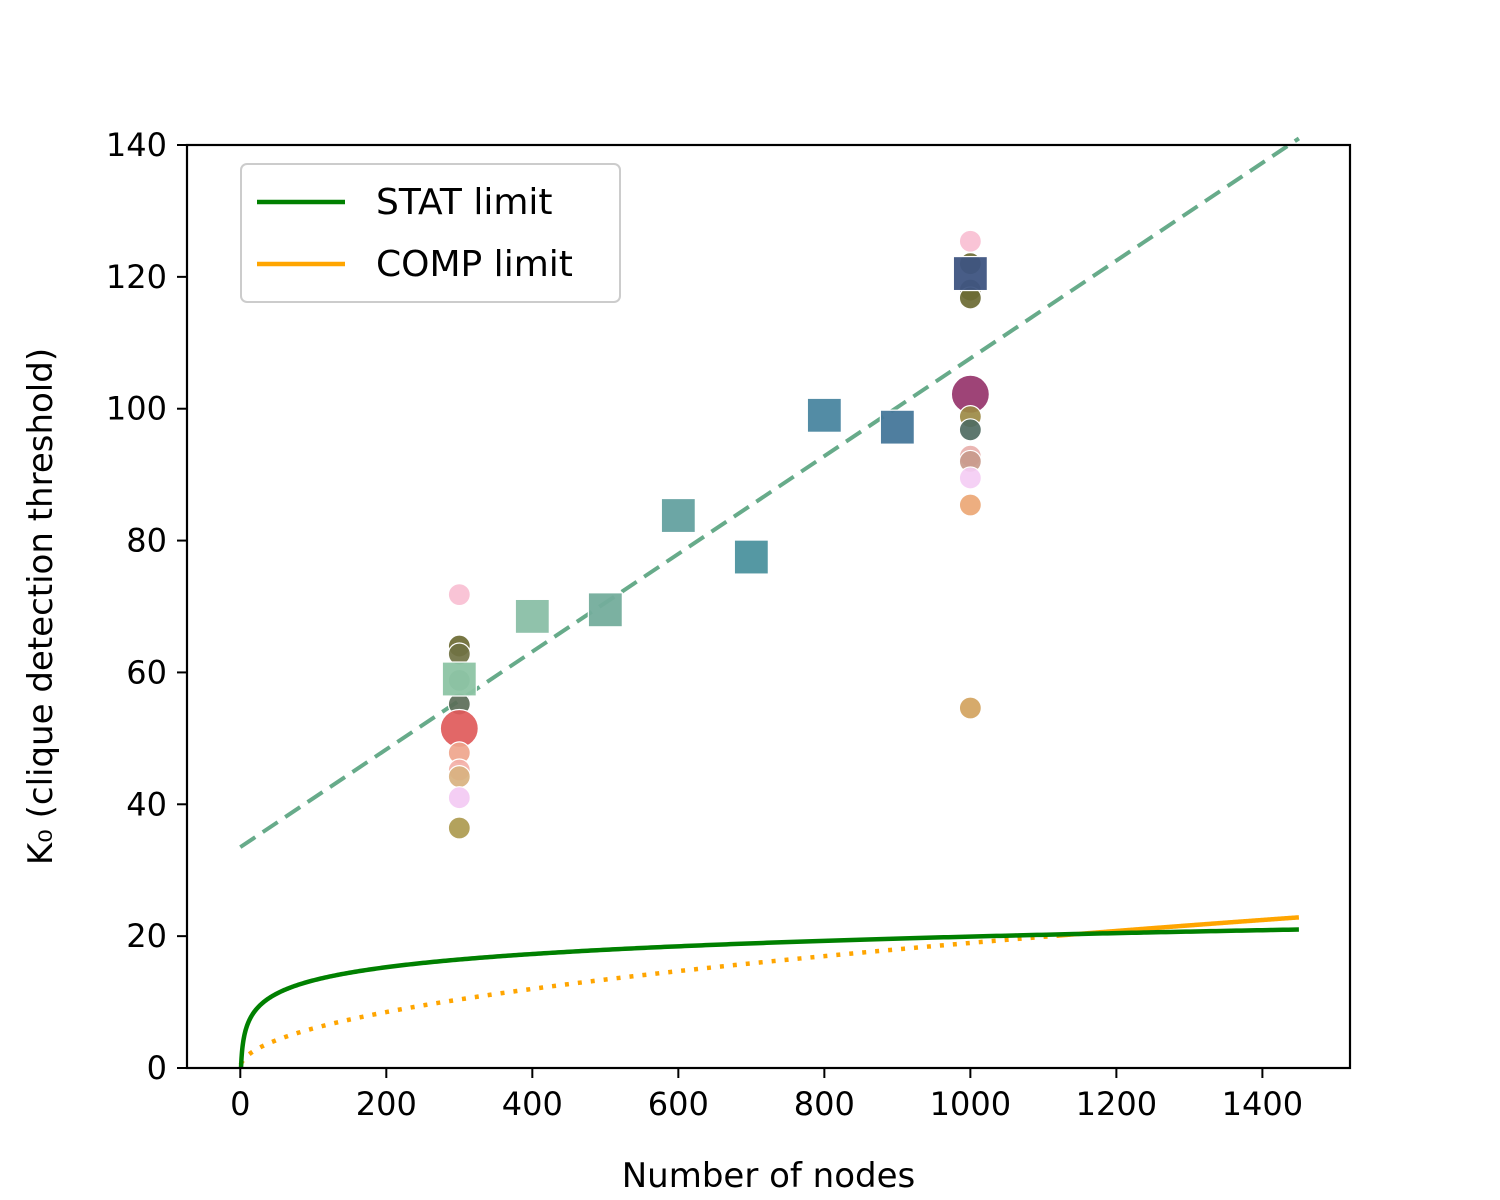 This screenshot has height=1200, width=1500. What do you see at coordinates (769, 1176) in the screenshot?
I see `x-axis-label: Number of nodes` at bounding box center [769, 1176].